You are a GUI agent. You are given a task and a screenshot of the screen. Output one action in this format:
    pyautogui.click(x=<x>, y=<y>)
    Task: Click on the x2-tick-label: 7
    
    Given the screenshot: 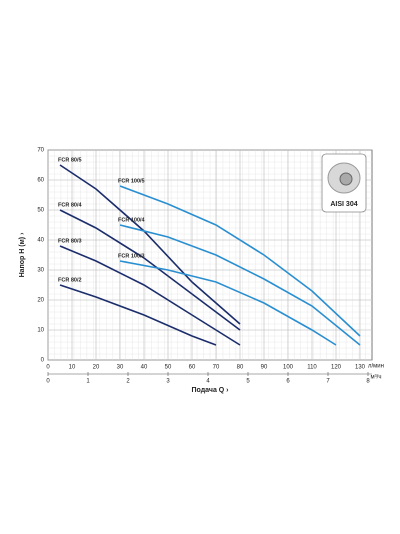 What is the action you would take?
    pyautogui.click(x=328, y=382)
    